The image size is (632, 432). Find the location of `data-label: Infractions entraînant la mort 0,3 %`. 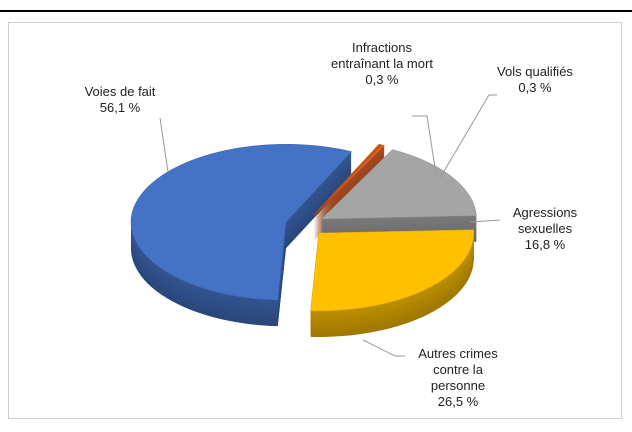

data-label: Infractions entraînant la mort 0,3 % is located at coordinates (382, 64).